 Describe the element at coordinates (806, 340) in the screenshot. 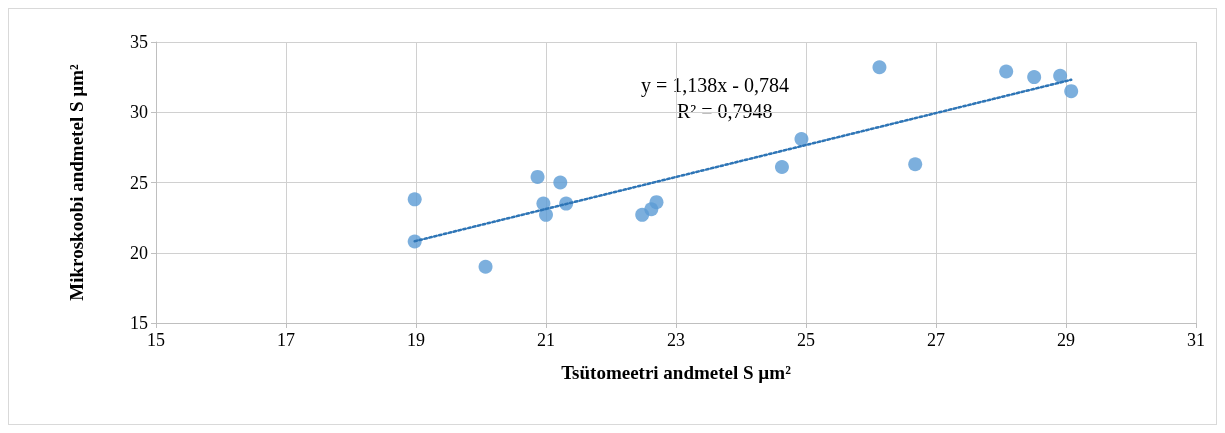

I see `x-tick-label: 25` at that location.